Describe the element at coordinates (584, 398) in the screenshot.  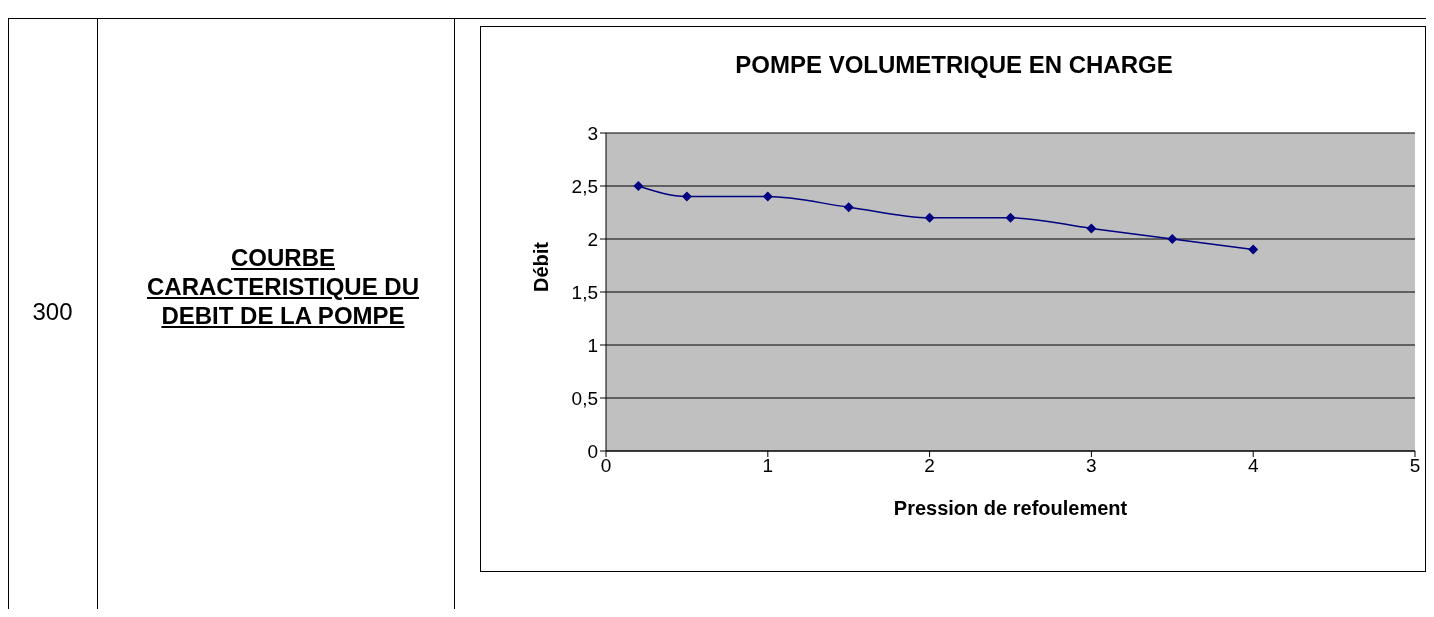
I see `y-tick-label: 0,5` at that location.